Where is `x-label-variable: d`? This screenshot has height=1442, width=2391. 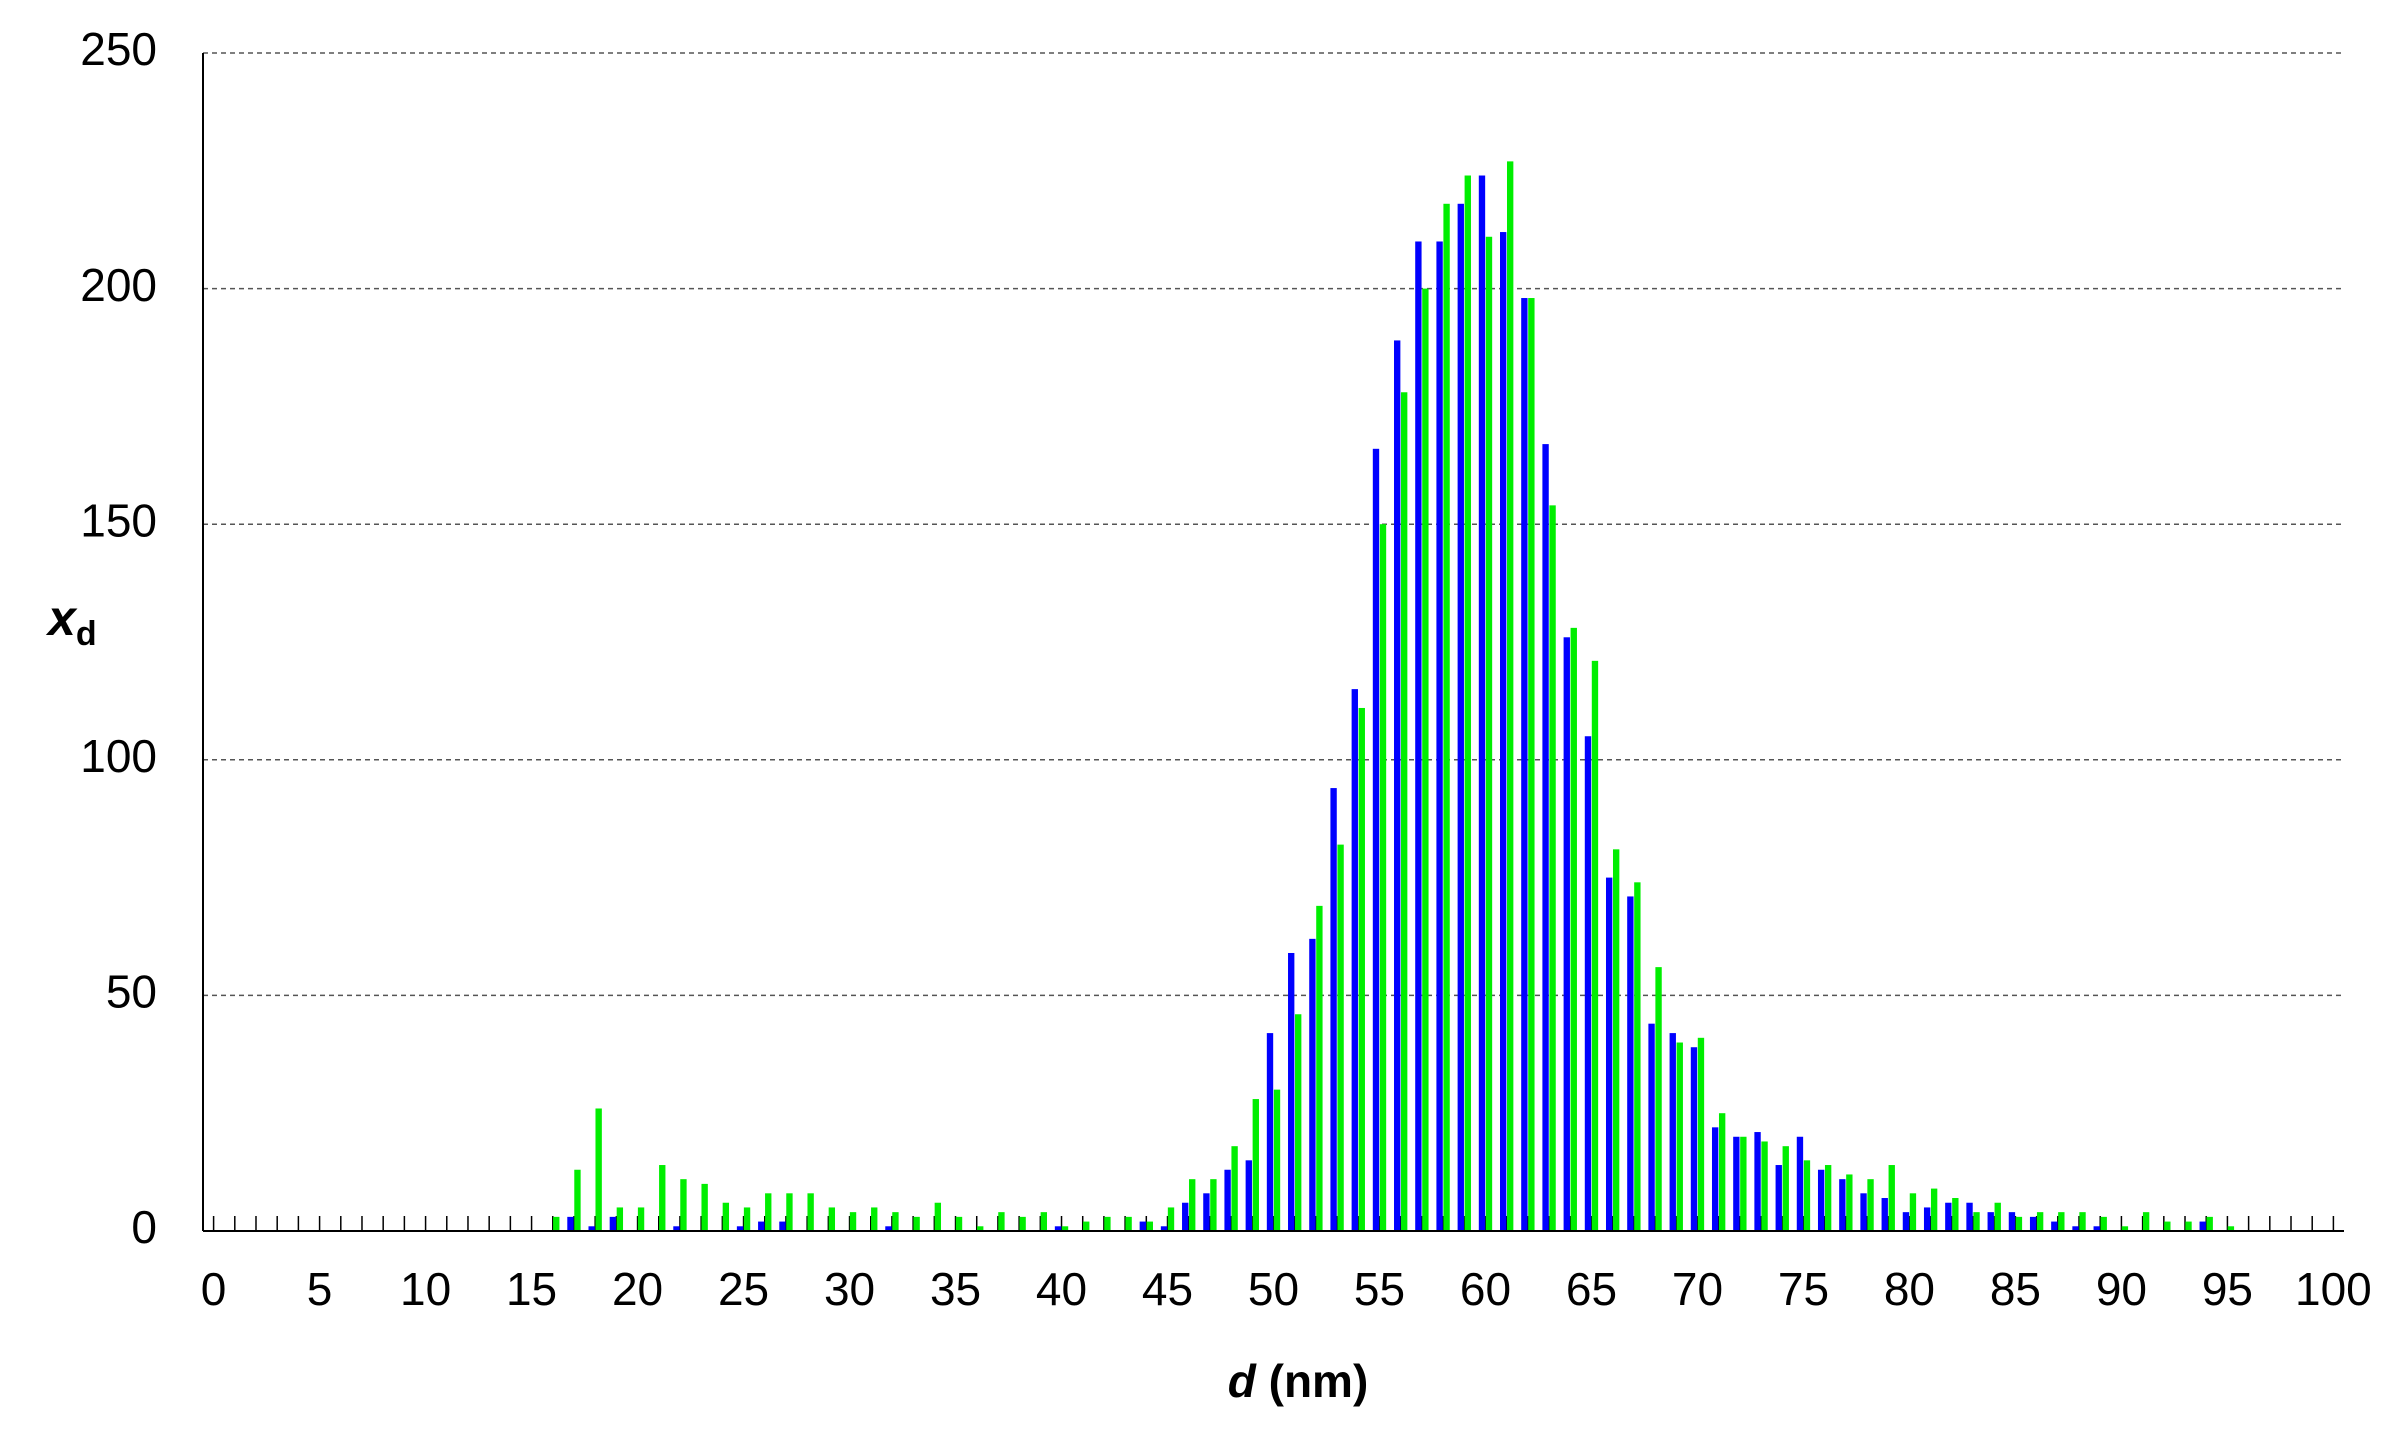
x-label-variable: d is located at coordinates (1242, 1381).